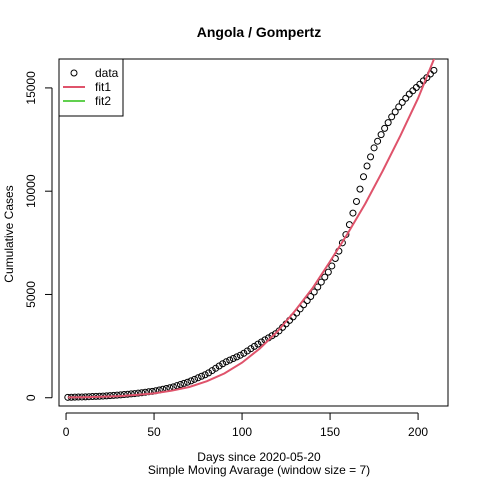 The height and width of the screenshot is (480, 480). I want to click on x-tick-label: 0, so click(66, 432).